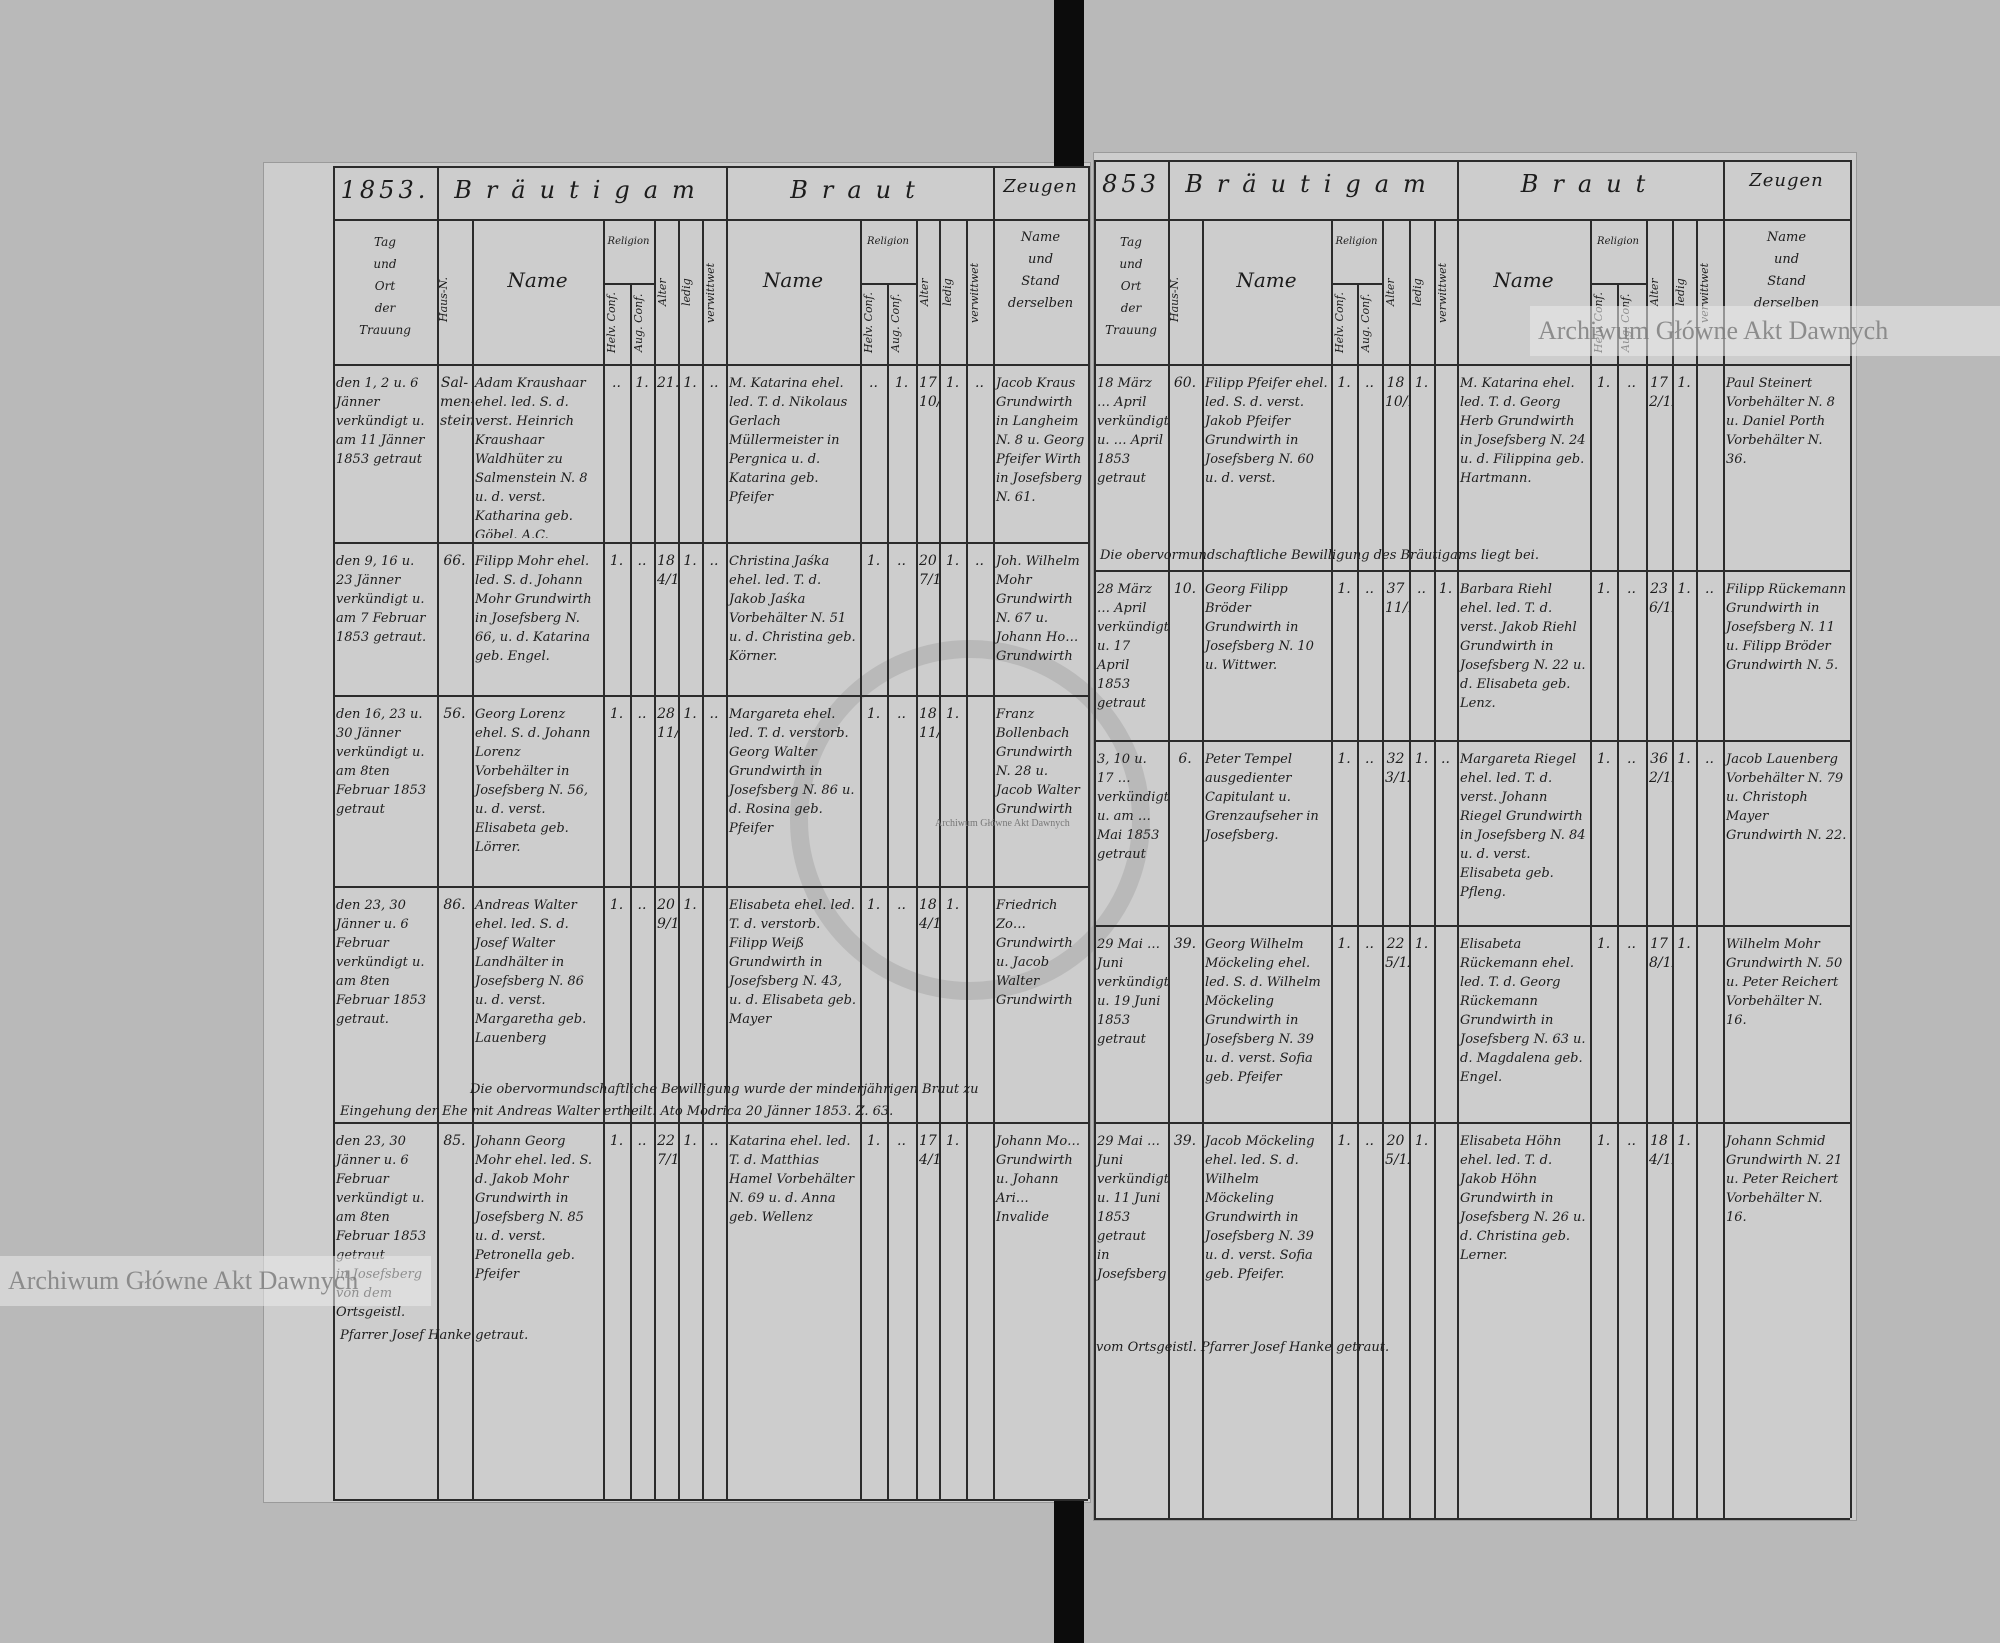  What do you see at coordinates (929, 392) in the screenshot?
I see `entry-b-age: 17 10/12` at bounding box center [929, 392].